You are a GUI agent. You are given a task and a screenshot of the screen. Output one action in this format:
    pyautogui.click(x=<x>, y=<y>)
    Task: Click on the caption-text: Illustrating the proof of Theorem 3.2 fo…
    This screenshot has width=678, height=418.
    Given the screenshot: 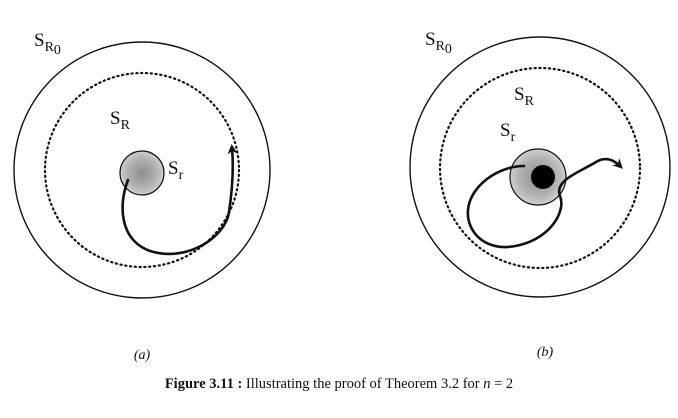 What is the action you would take?
    pyautogui.click(x=363, y=384)
    